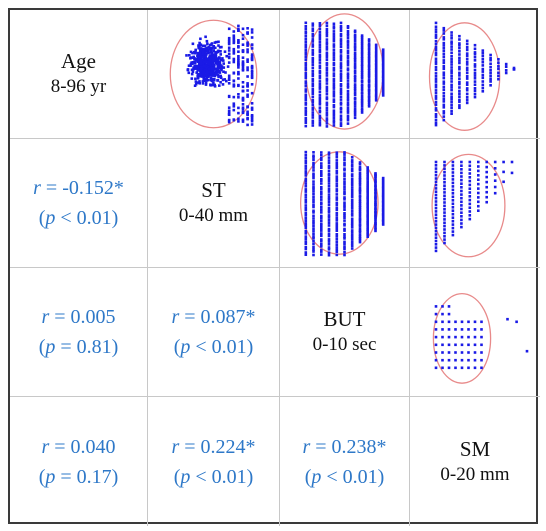 The image size is (546, 531). I want to click on variable-range: 0-20 mm, so click(475, 474).